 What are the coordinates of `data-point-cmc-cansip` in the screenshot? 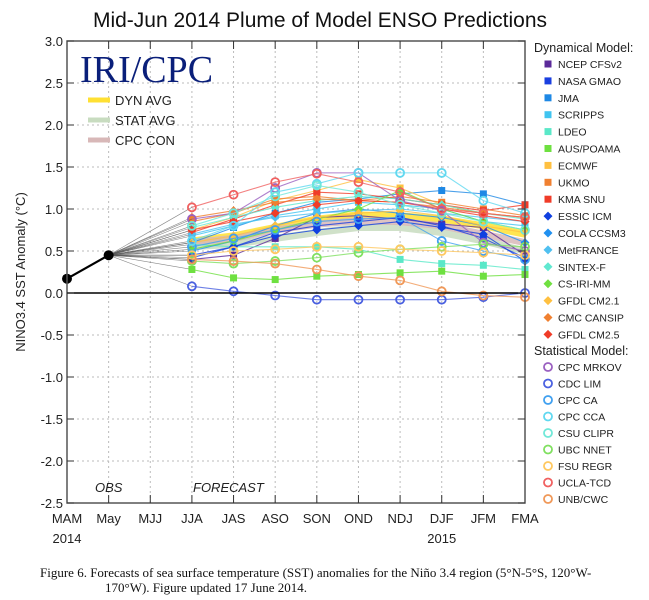 It's located at (317, 199).